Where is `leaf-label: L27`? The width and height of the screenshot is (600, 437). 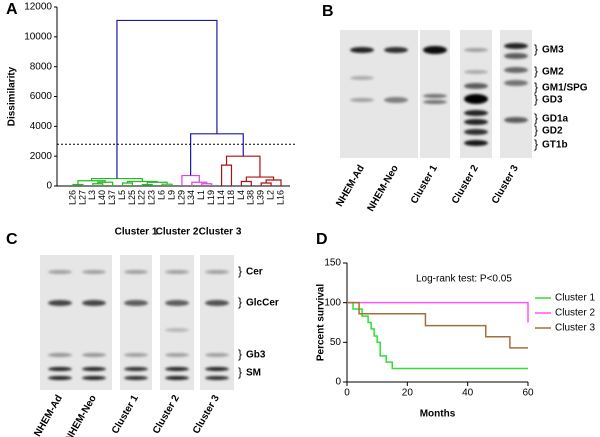
leaf-label: L27 is located at coordinates (82, 197).